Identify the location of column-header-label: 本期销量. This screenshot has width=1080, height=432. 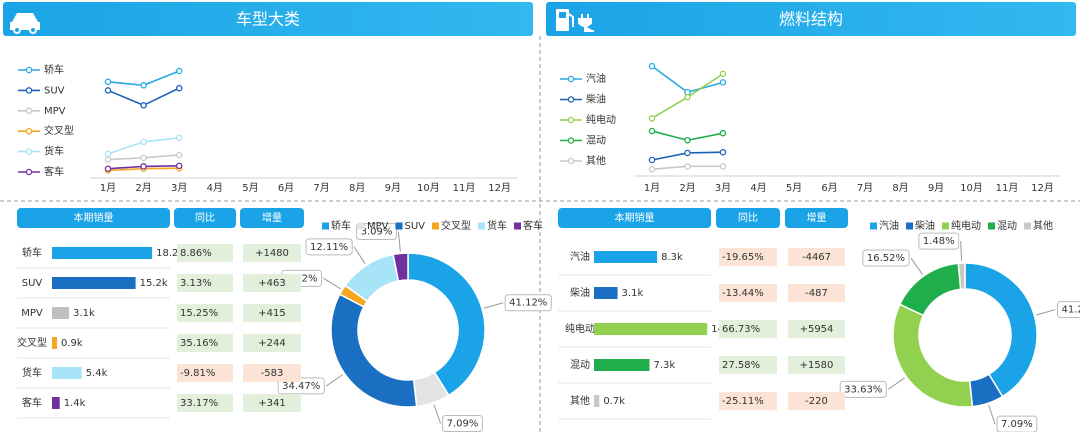
(94, 217).